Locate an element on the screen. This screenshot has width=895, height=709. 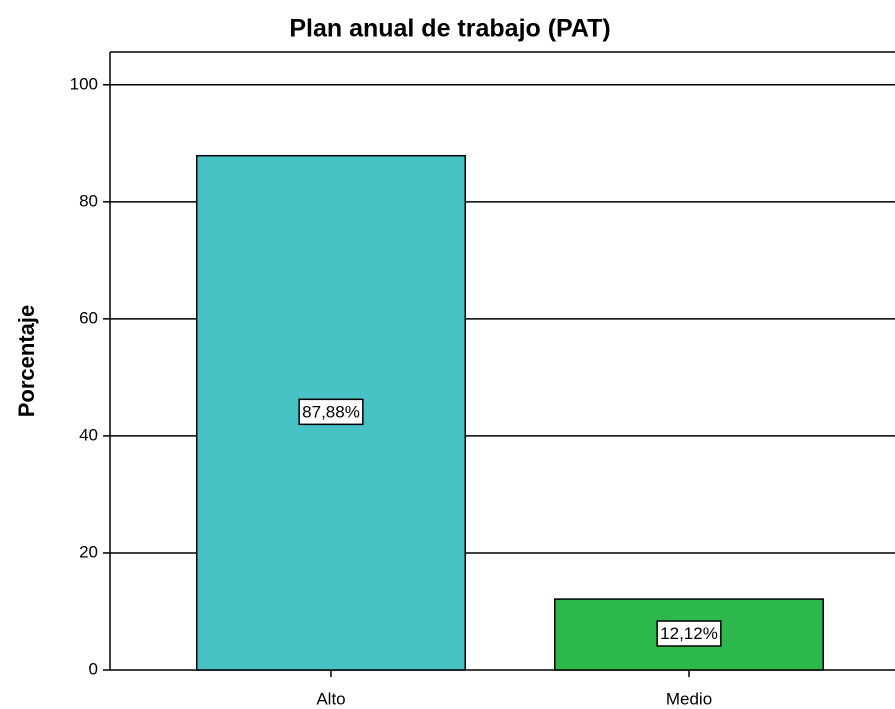
y-tick-label: 100 is located at coordinates (84, 83).